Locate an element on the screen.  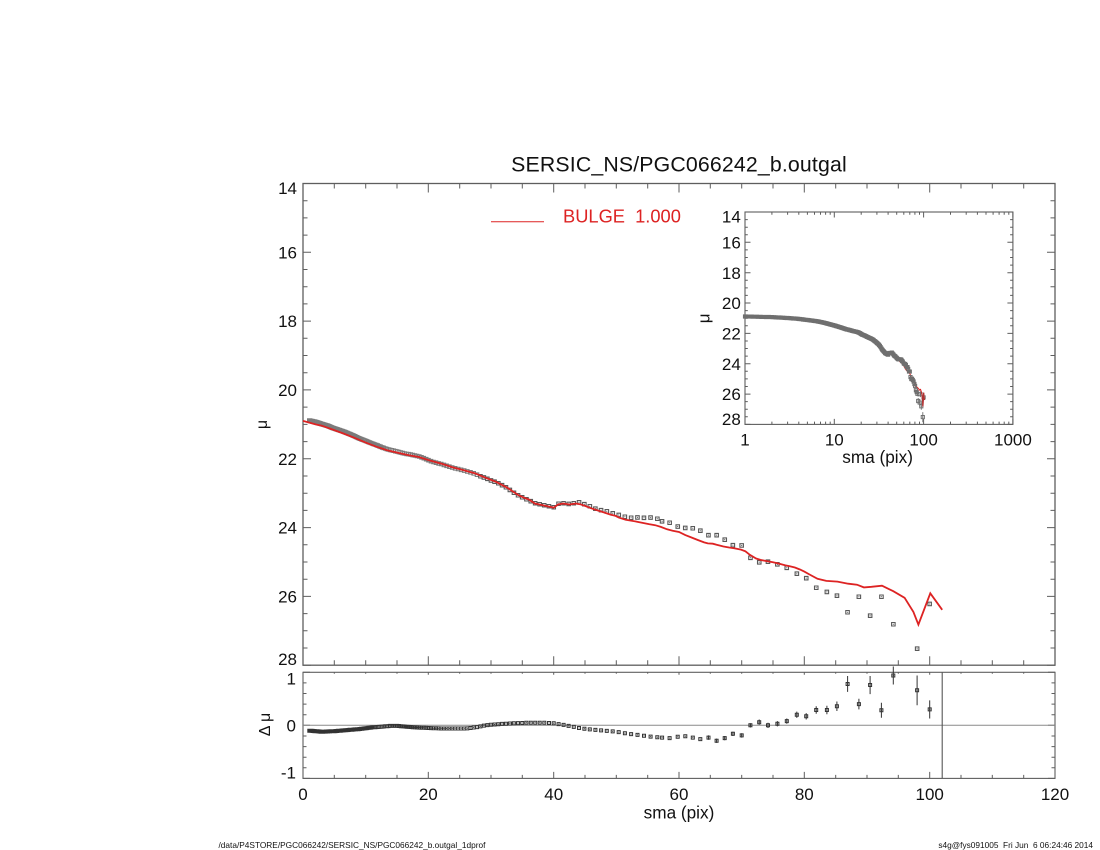
svg-text:s4g@fys091005 Fri Jun 6 06:2: s4g@fys091005 Fri Jun 6 06:24:46 2014 is located at coordinates (1015, 845).